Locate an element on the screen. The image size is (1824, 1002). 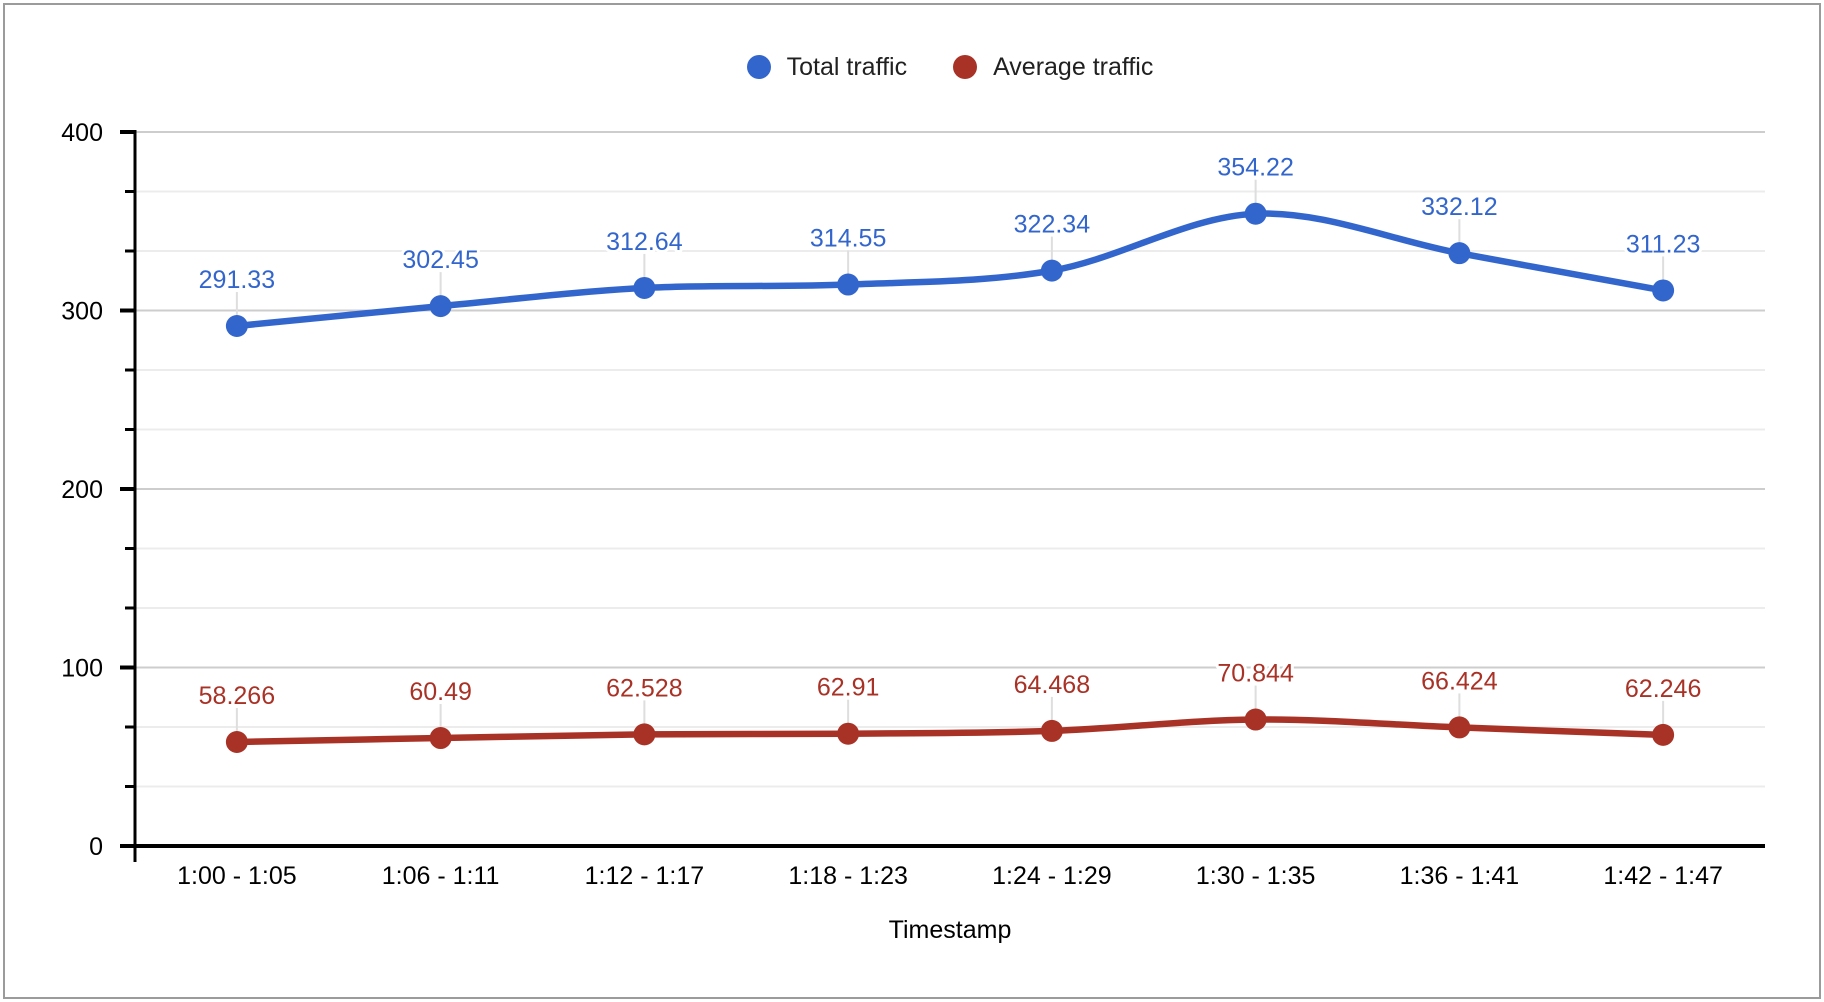
data-label-average-traffic: 60.49 is located at coordinates (440, 692).